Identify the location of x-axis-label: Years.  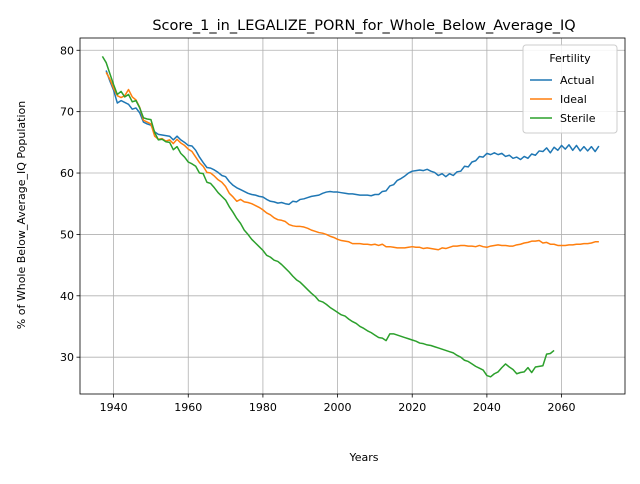
(363, 457).